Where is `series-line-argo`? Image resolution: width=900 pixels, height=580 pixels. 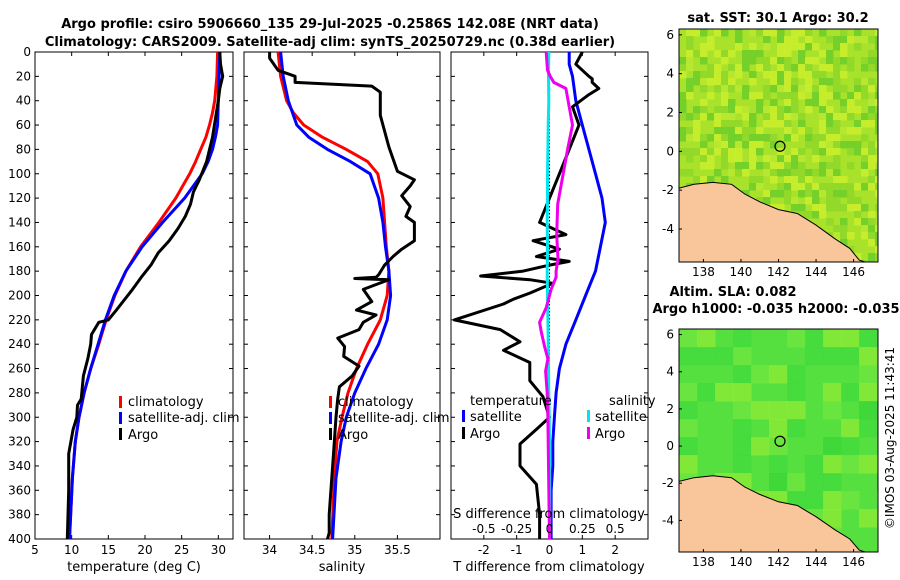
series-line-argo is located at coordinates (342, 295).